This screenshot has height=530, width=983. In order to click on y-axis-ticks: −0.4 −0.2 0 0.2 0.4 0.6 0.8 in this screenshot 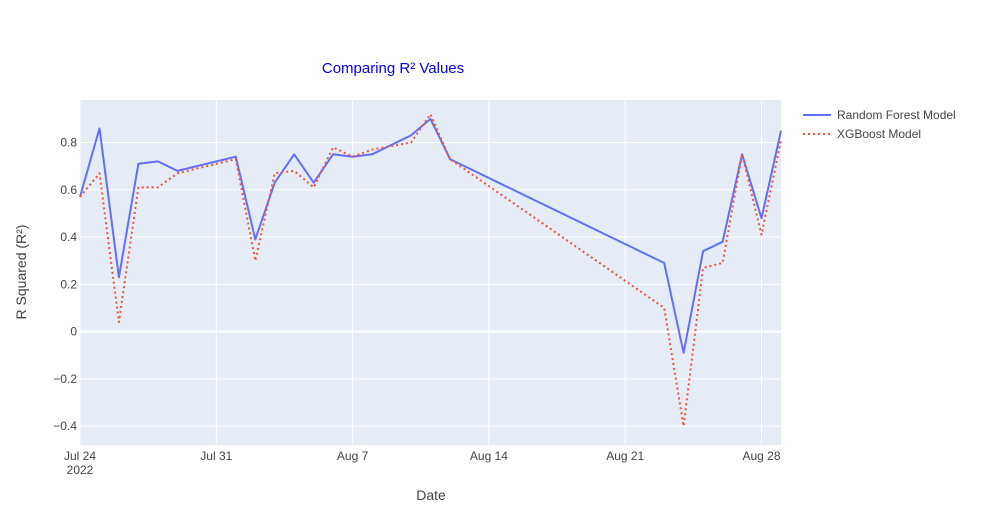, I will do `click(65, 285)`.